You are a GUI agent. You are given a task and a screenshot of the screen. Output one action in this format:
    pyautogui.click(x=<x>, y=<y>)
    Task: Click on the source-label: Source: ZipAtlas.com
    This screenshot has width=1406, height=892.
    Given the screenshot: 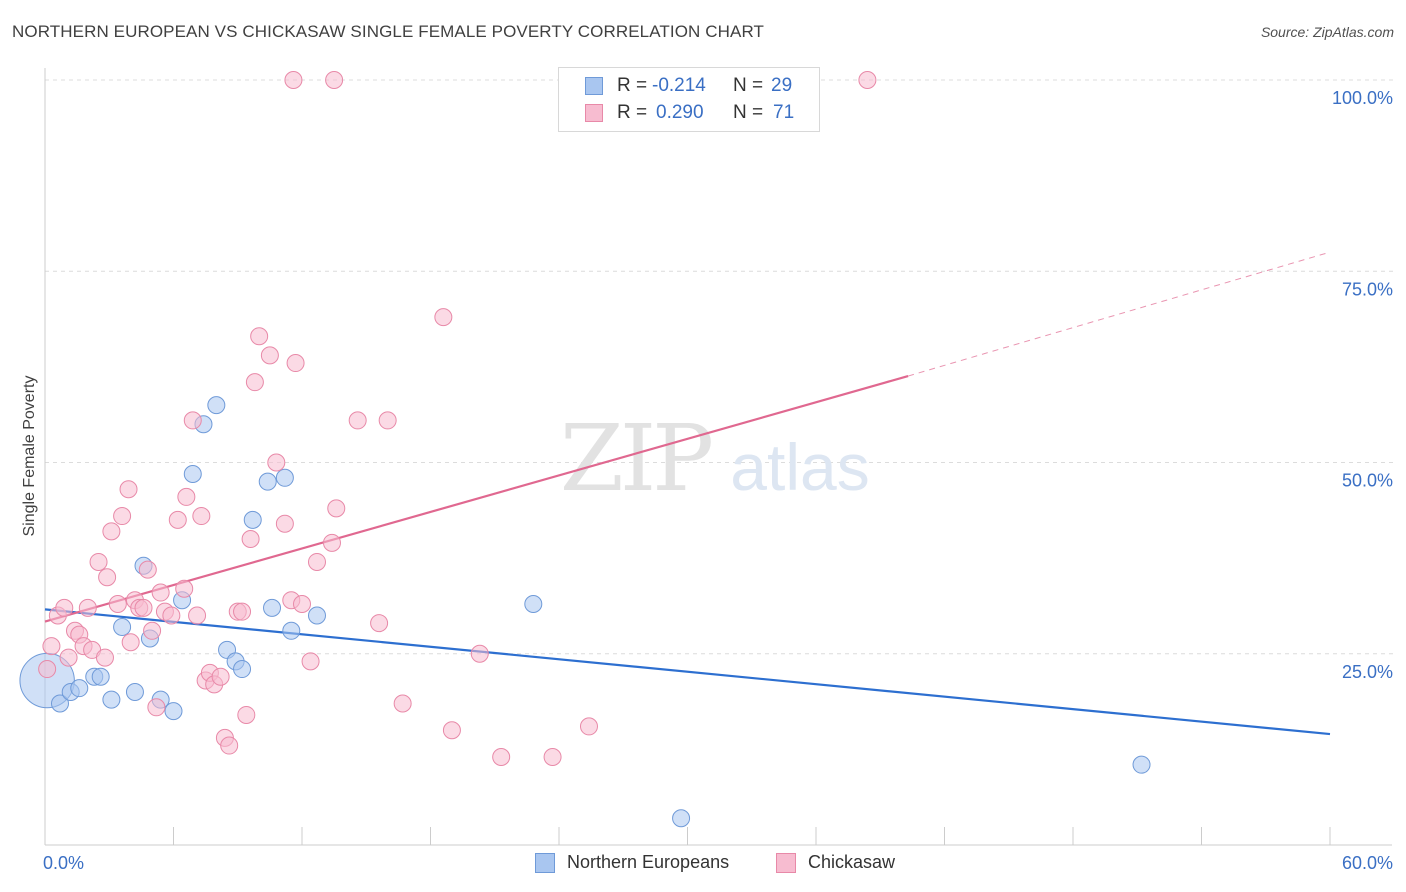 What is the action you would take?
    pyautogui.click(x=1327, y=32)
    